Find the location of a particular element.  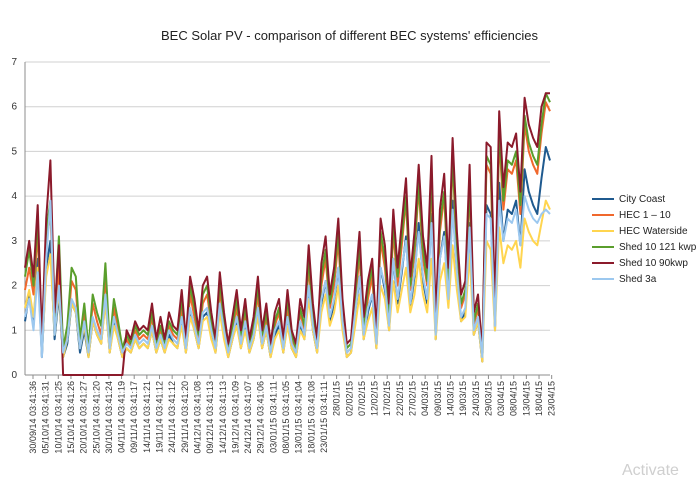

x-tick-label: 23/04/15 is located at coordinates (552, 398).